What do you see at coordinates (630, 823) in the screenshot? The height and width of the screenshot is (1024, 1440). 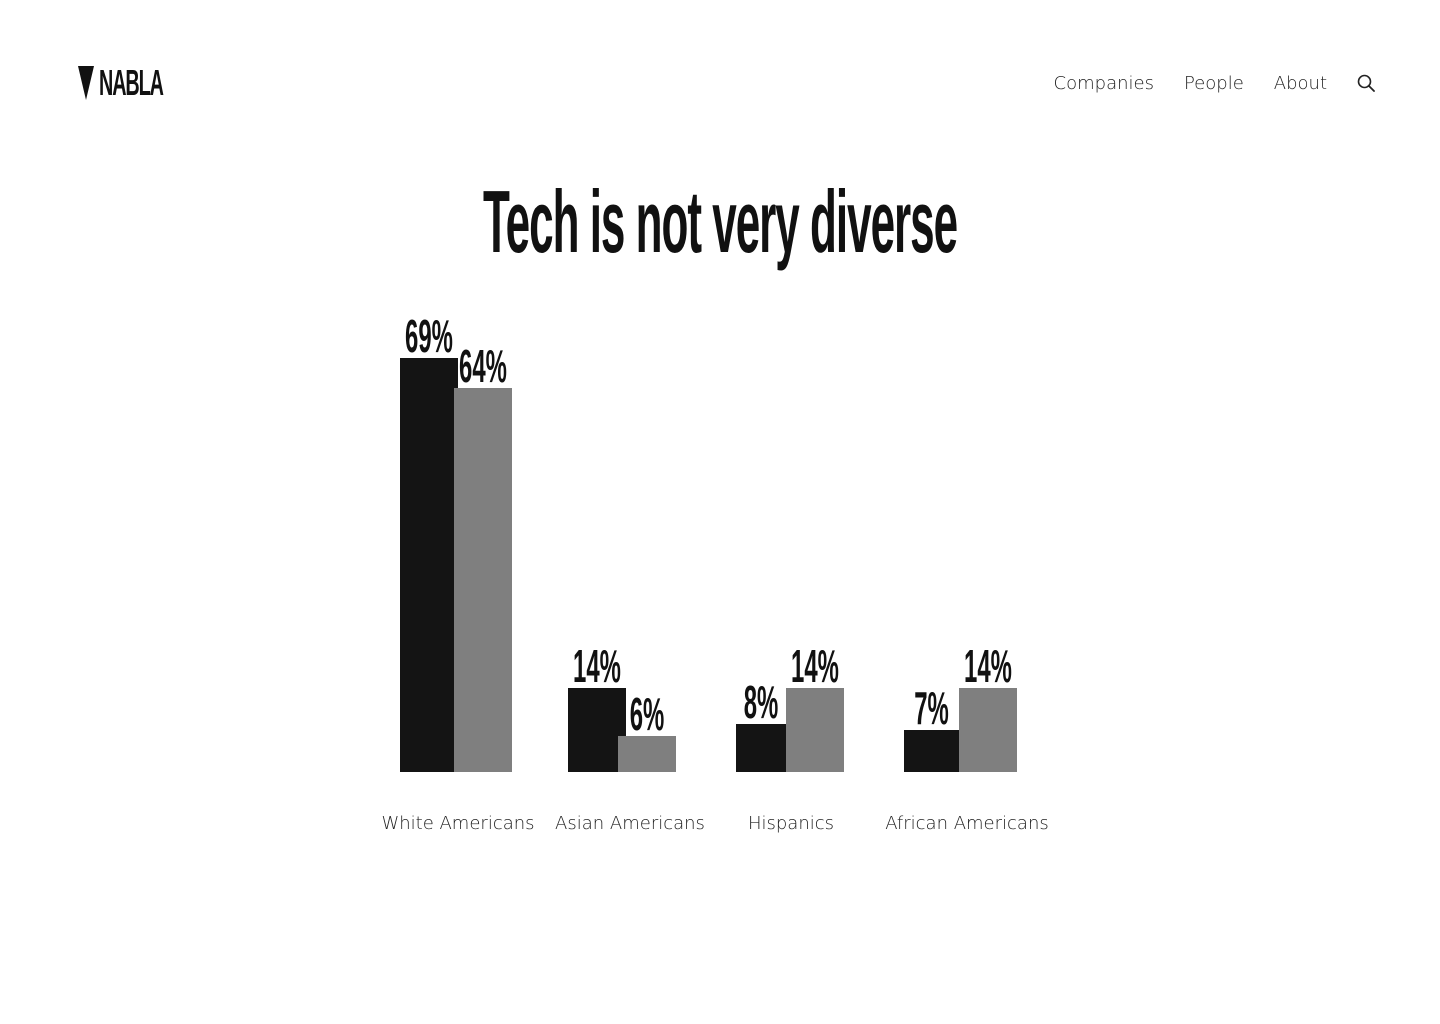 I see `category-label: Asian Americans` at bounding box center [630, 823].